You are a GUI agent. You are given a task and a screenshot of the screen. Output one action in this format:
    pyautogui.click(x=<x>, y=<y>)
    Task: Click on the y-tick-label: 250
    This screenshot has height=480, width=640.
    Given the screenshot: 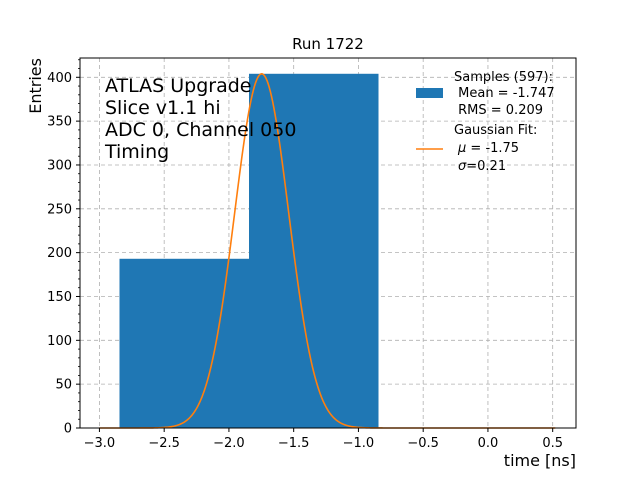 What is the action you would take?
    pyautogui.click(x=59, y=209)
    